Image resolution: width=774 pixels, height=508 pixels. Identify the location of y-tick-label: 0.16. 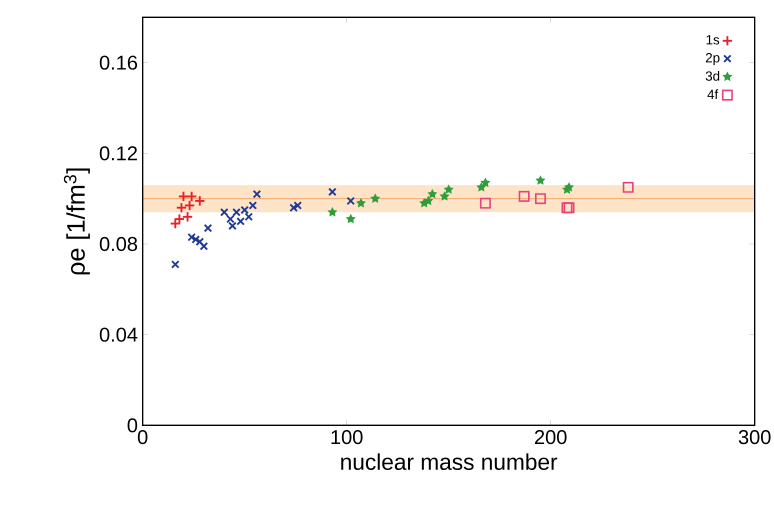
(119, 63).